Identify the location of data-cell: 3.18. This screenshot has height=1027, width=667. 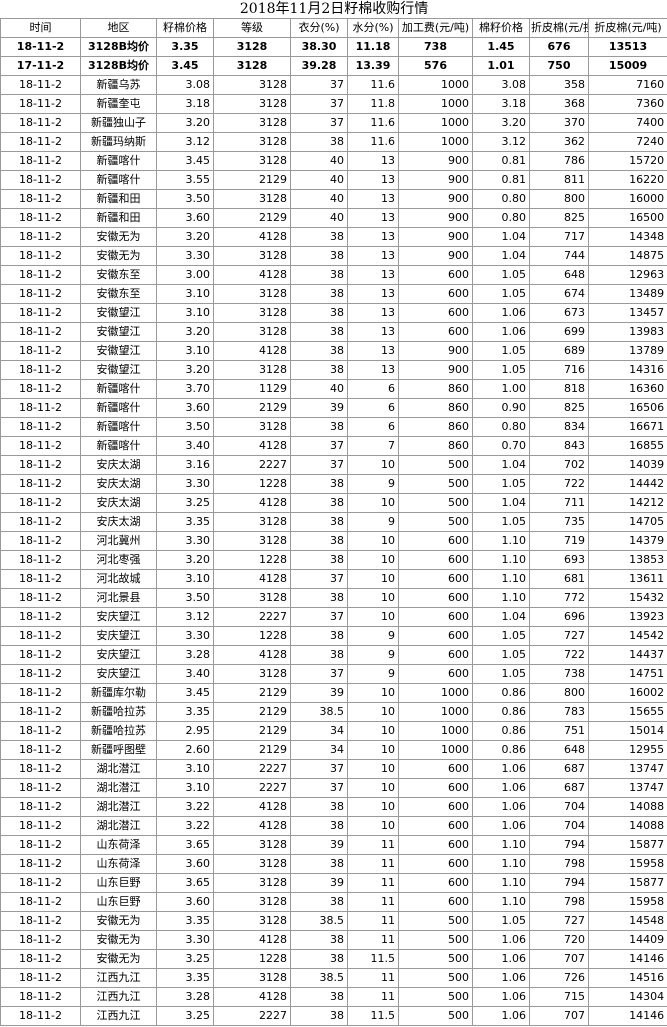
(185, 104).